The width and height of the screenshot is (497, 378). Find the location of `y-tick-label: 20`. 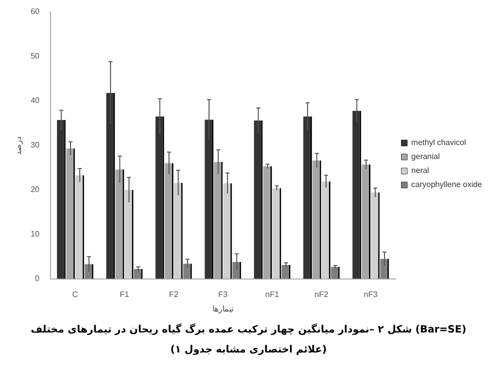

y-tick-label: 20 is located at coordinates (35, 189).